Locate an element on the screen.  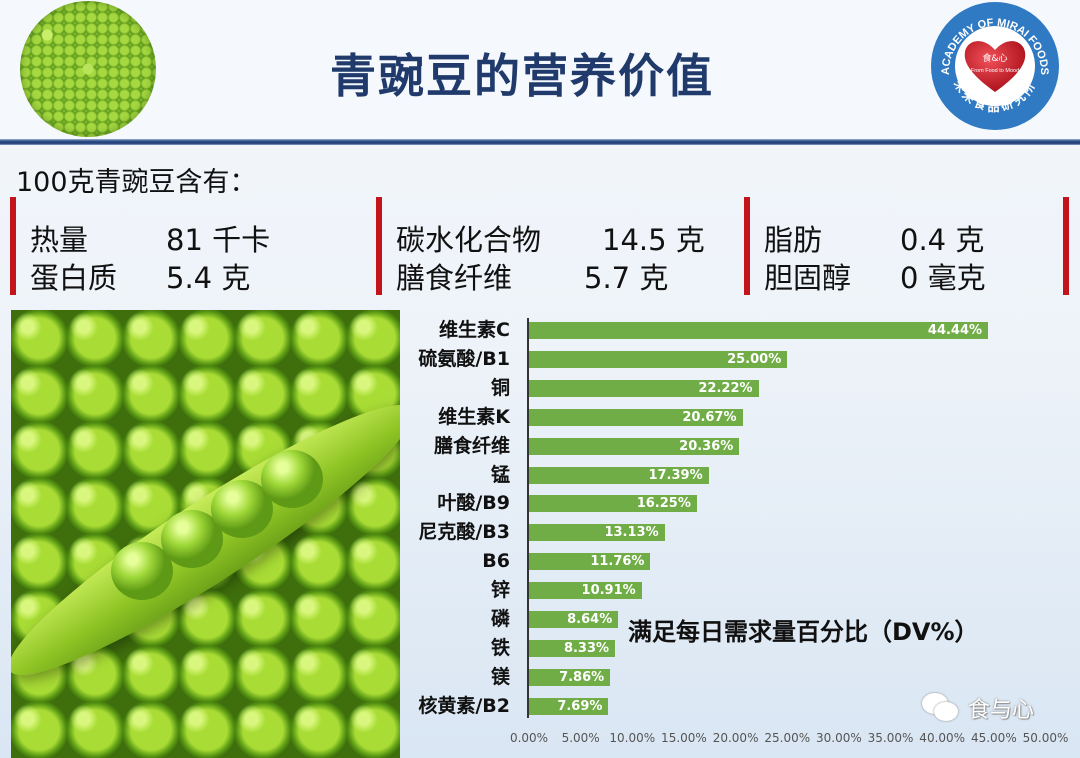
nutrient-name: 热量 is located at coordinates (59, 240).